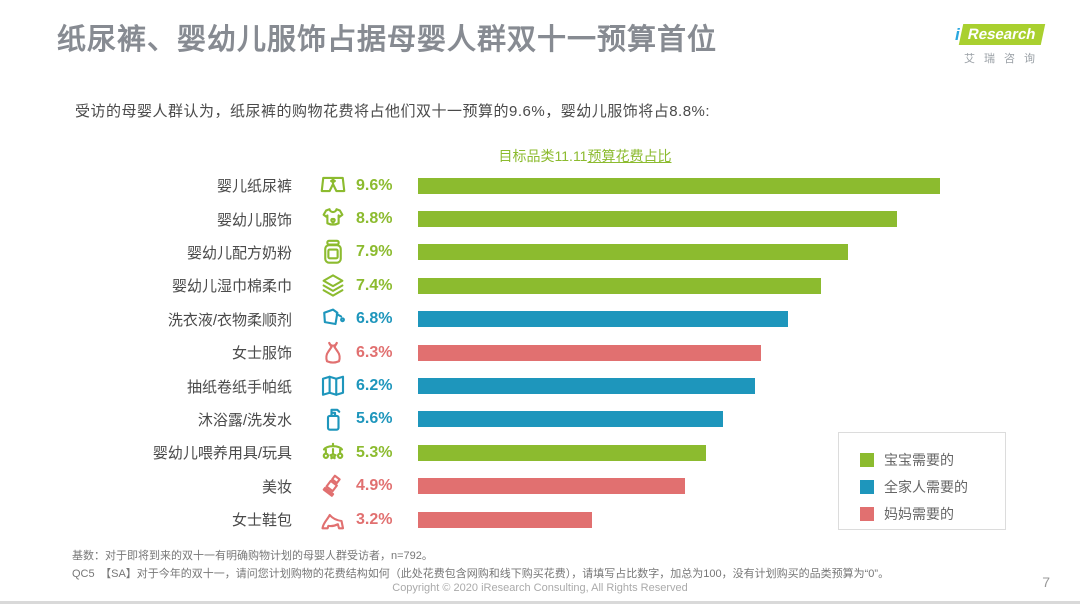 The height and width of the screenshot is (604, 1080). I want to click on legend-item: 妈妈需要的, so click(932, 513).